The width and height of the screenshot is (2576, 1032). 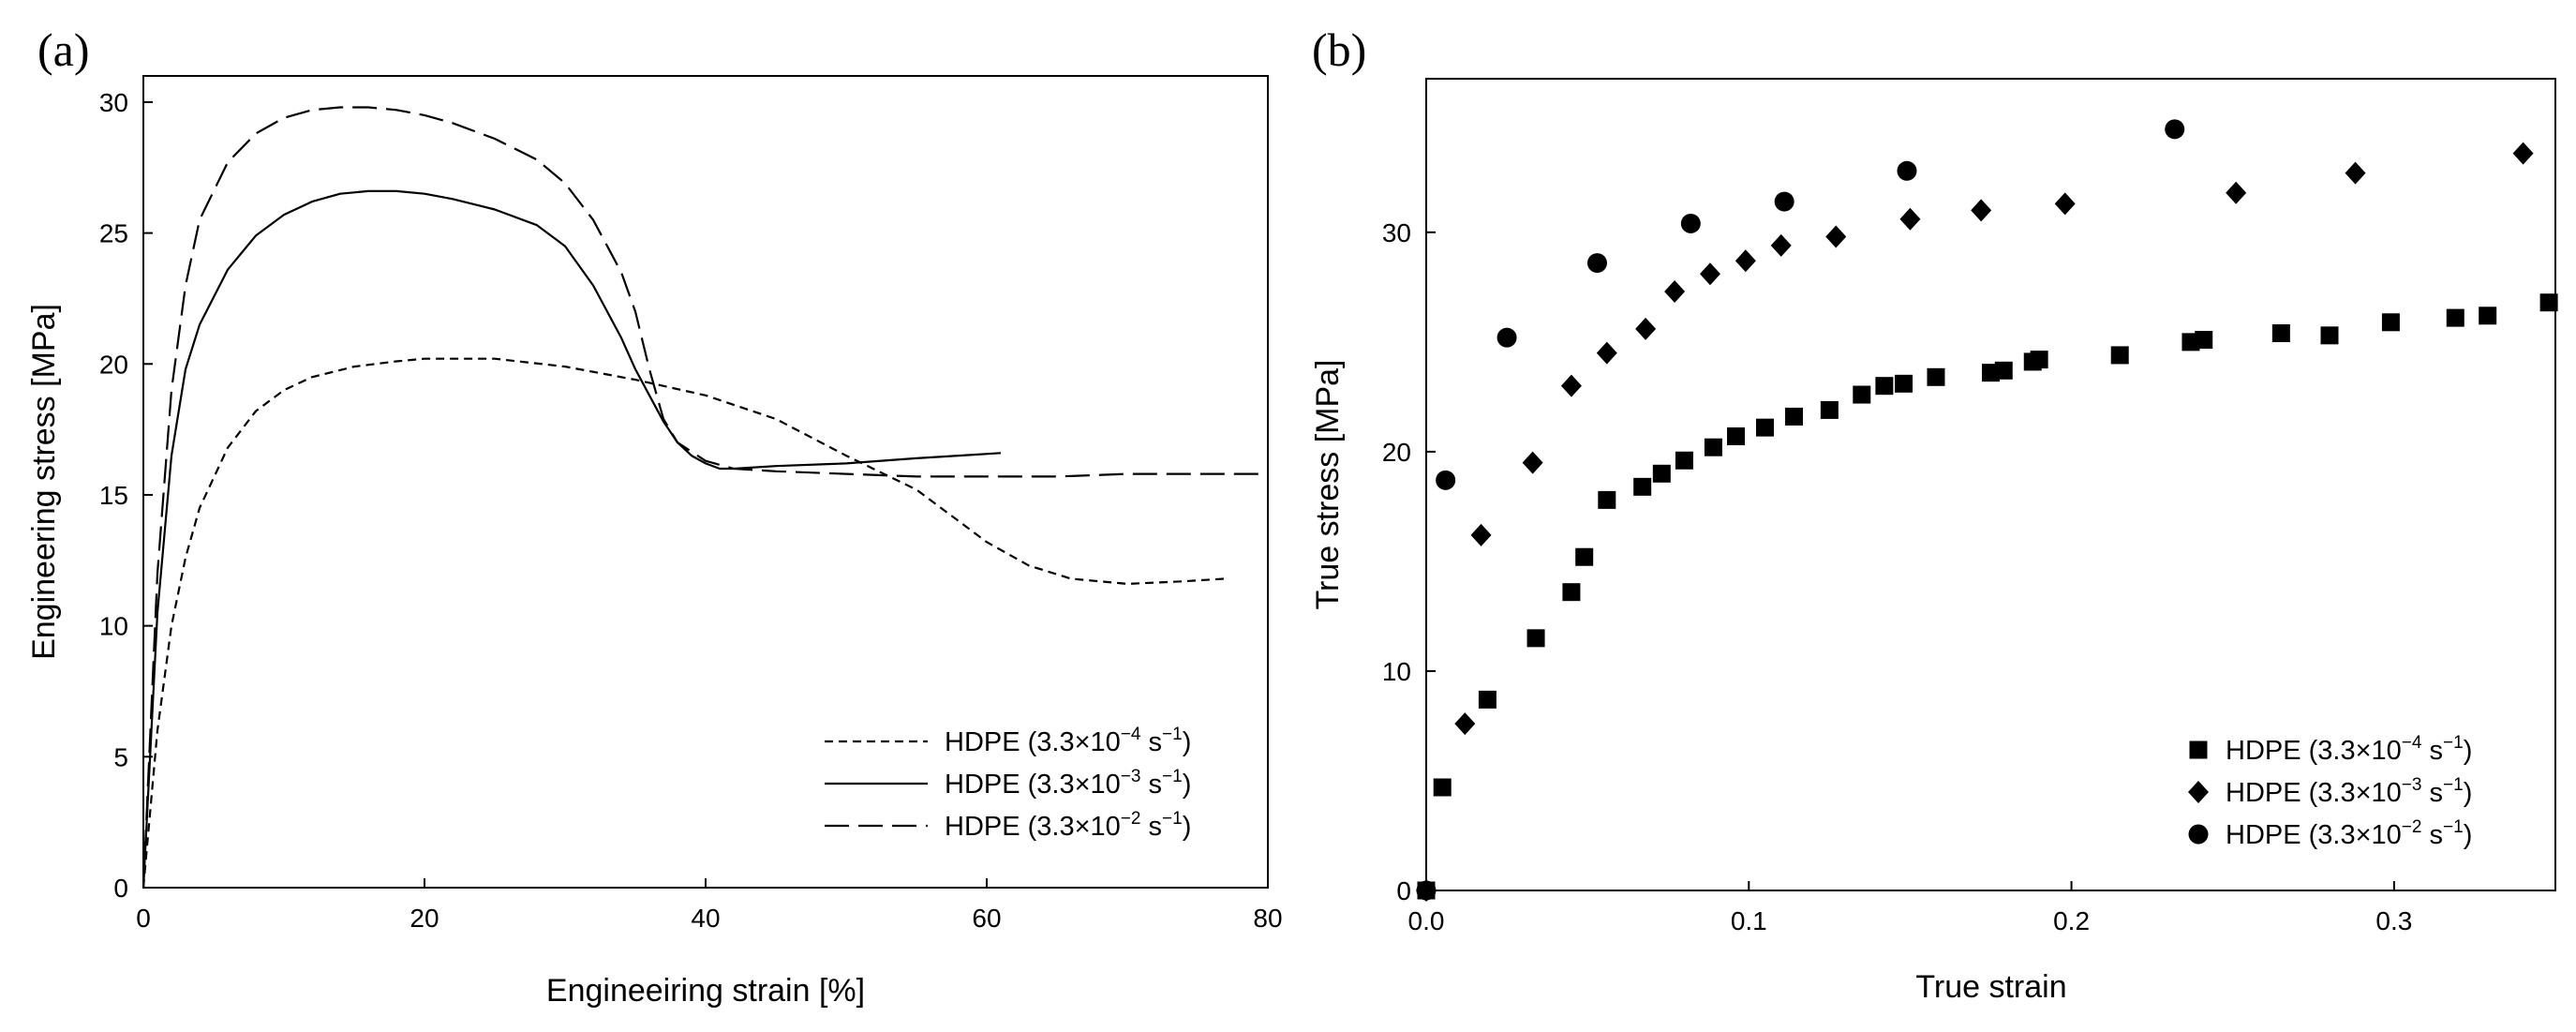 What do you see at coordinates (1749, 920) in the screenshot?
I see `panel-b-x-tick-label: 0.1` at bounding box center [1749, 920].